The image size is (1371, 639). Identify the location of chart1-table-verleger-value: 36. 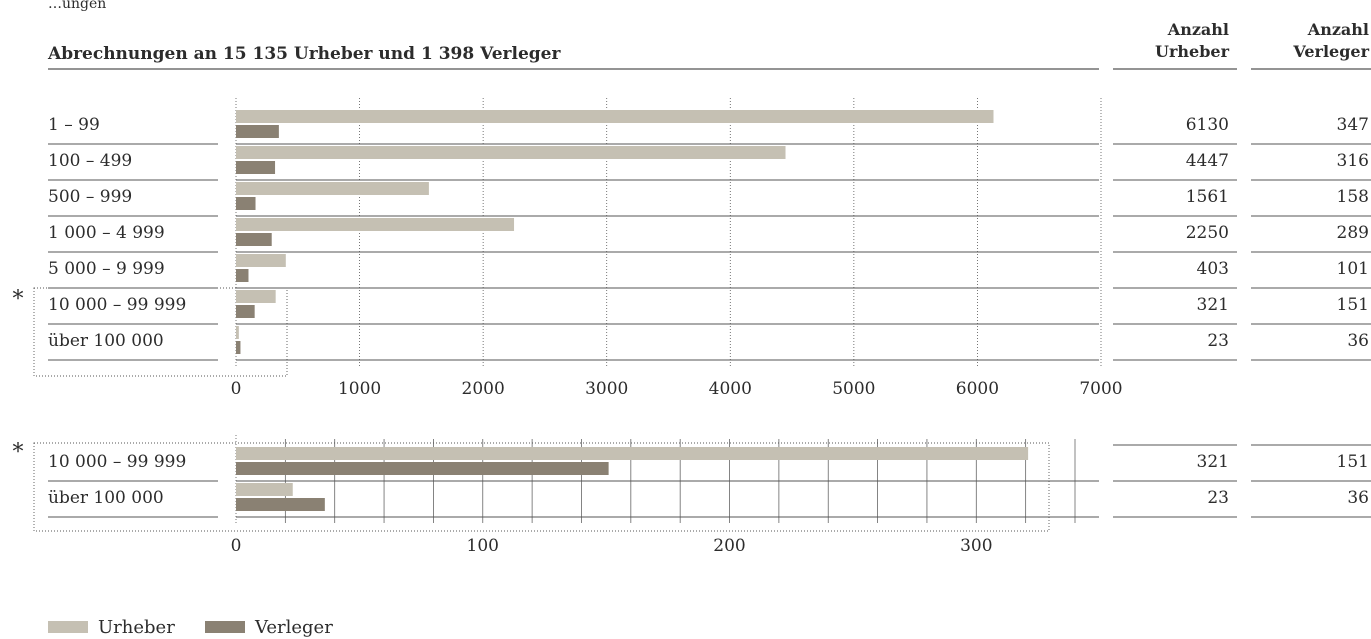
(1358, 498).